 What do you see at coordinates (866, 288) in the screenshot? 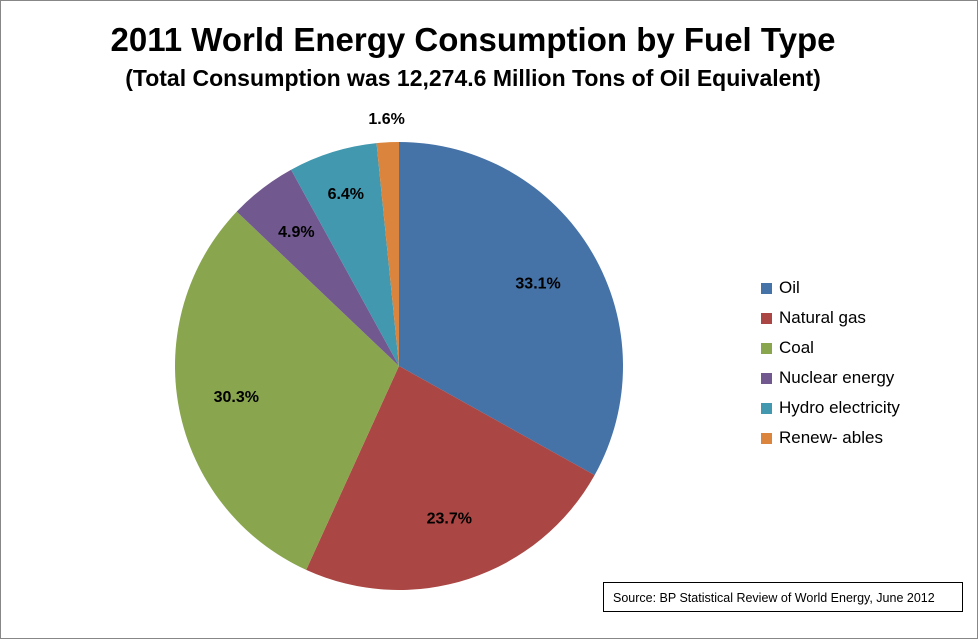
I see `legend-item-oil: Oil` at bounding box center [866, 288].